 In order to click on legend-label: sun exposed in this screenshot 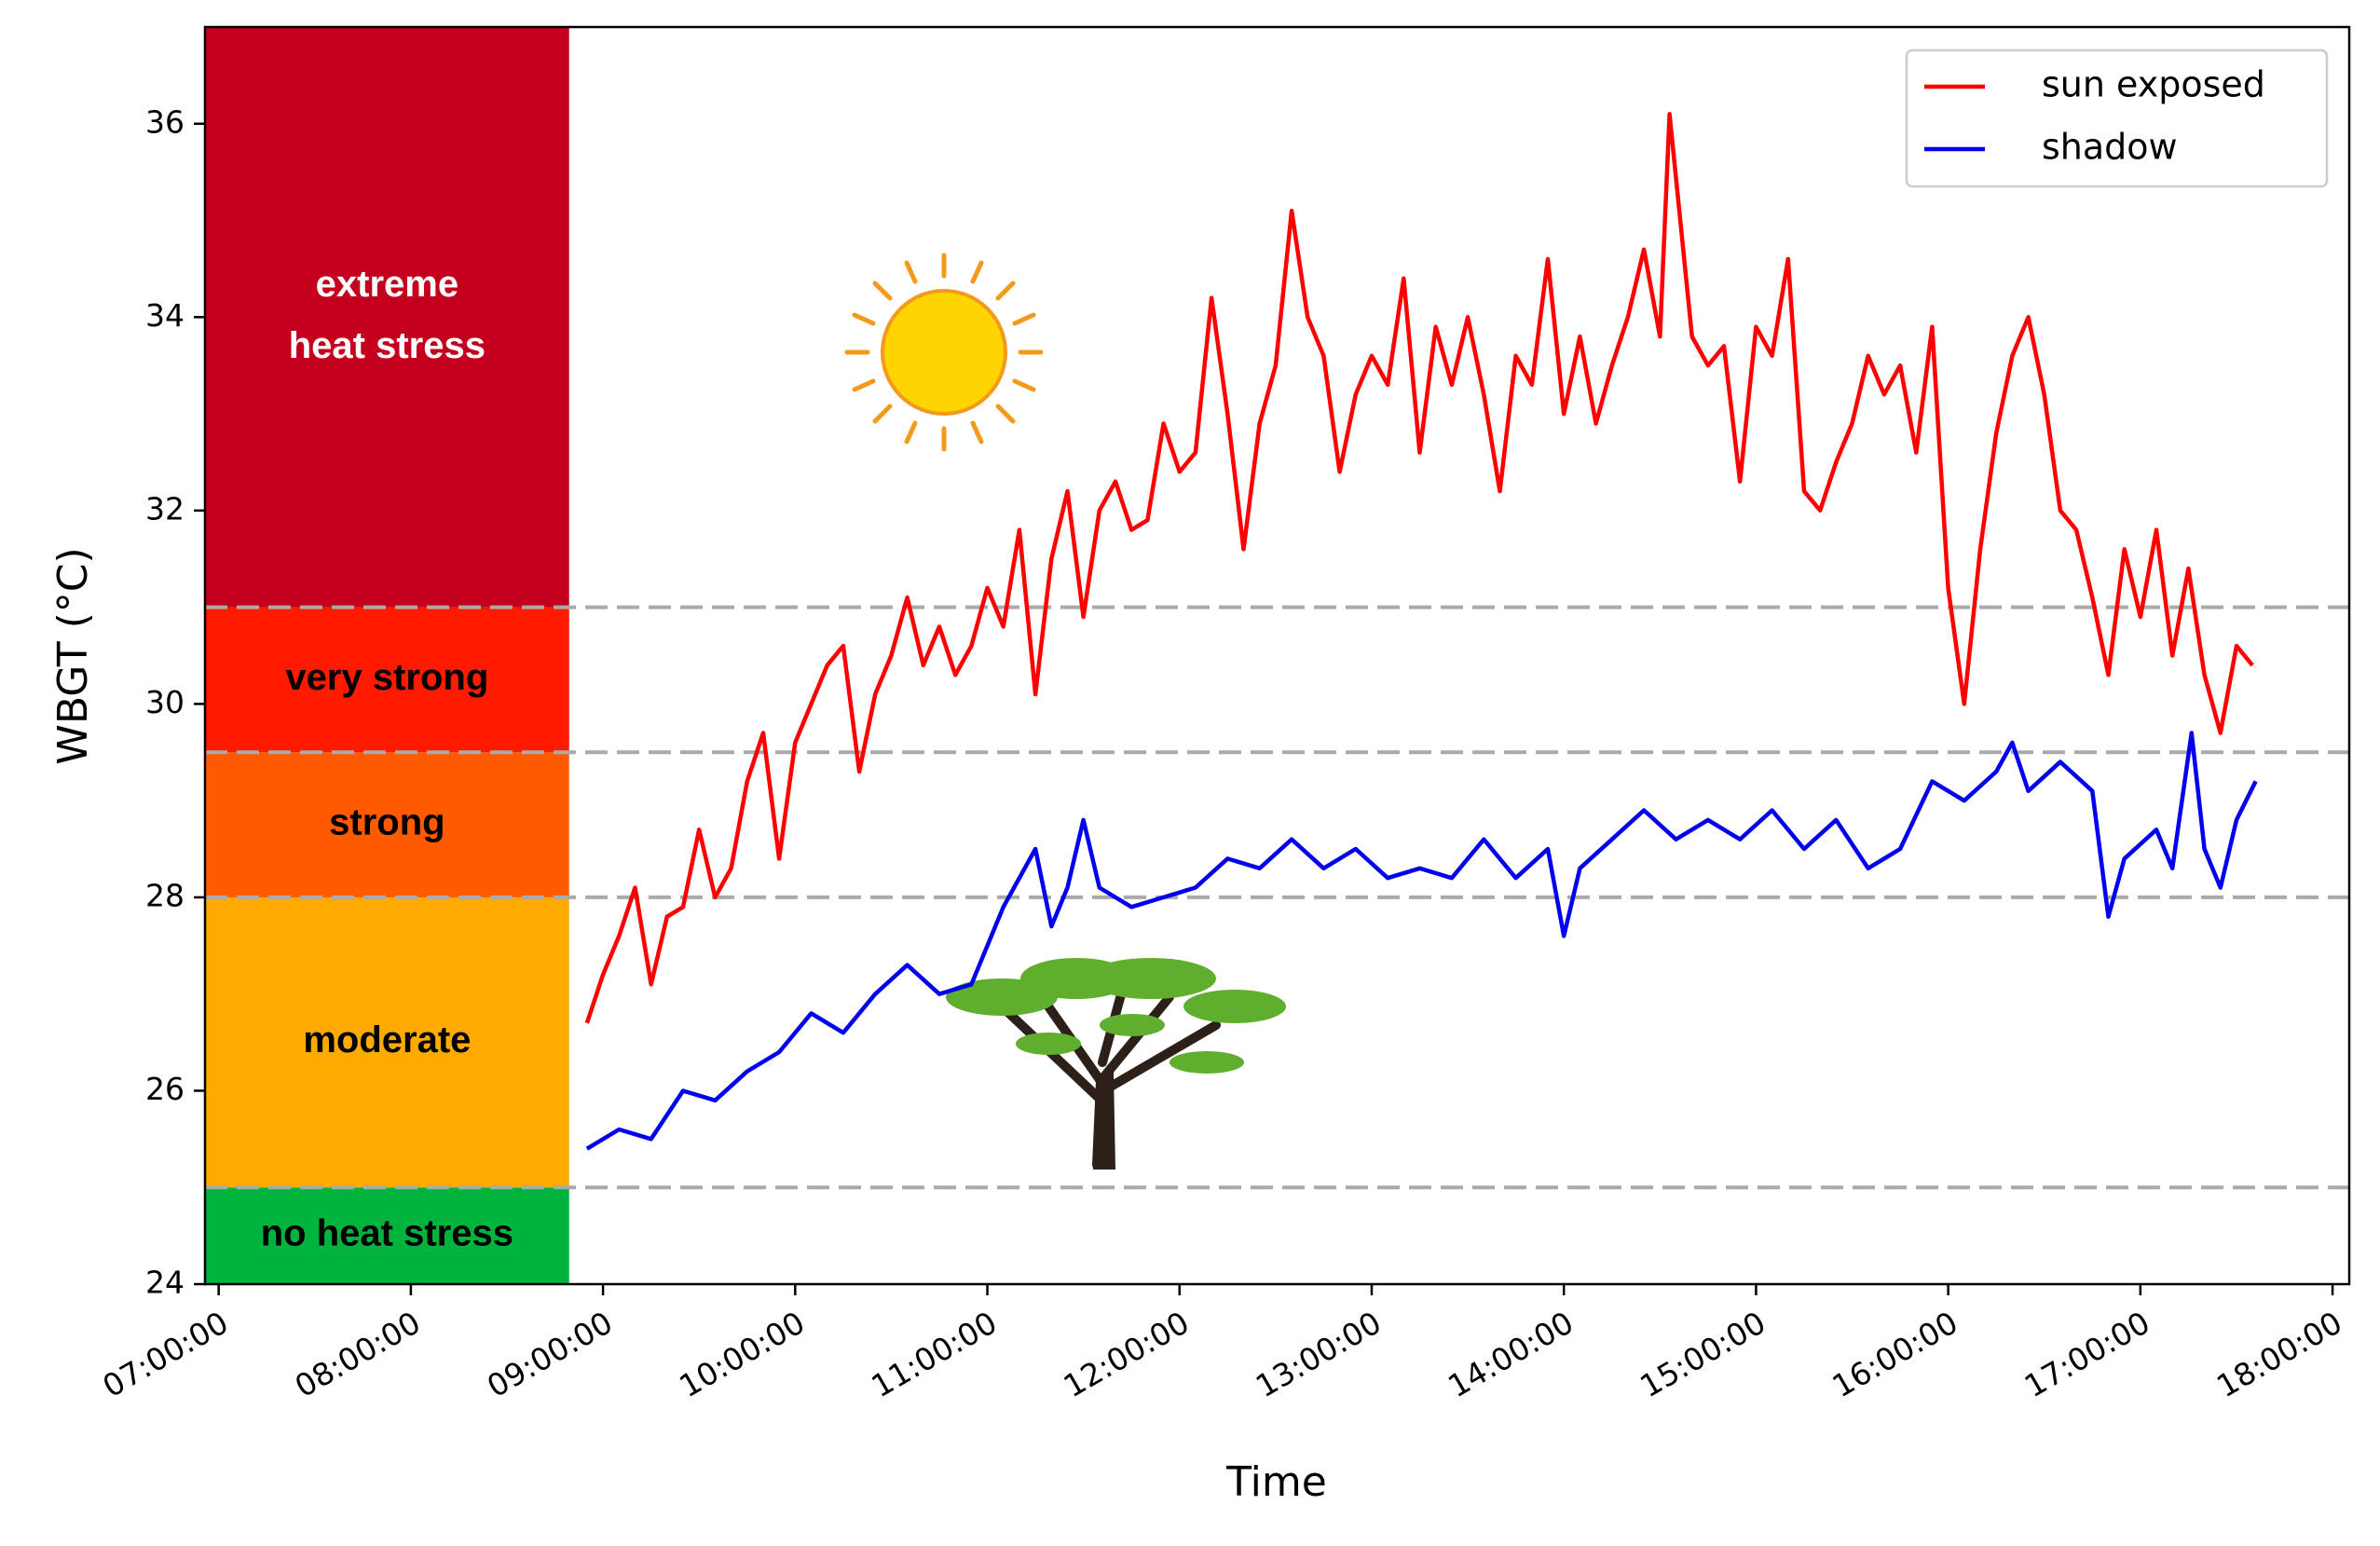, I will do `click(2153, 84)`.